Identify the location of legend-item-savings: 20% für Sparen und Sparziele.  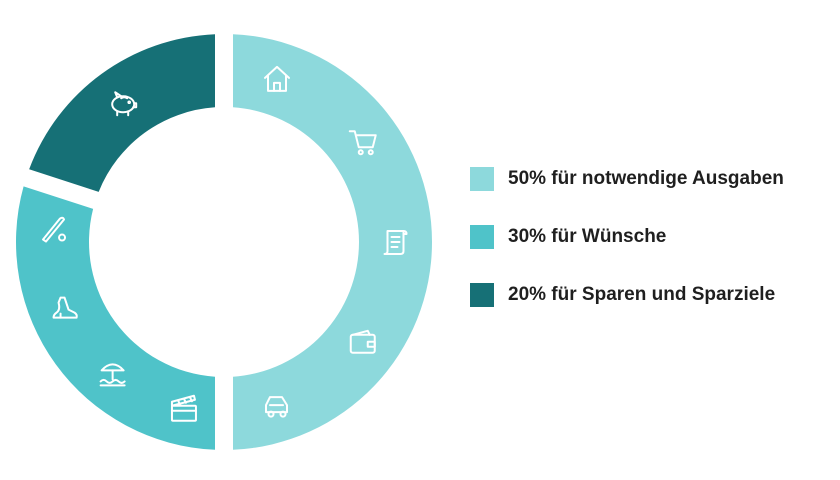
(627, 295).